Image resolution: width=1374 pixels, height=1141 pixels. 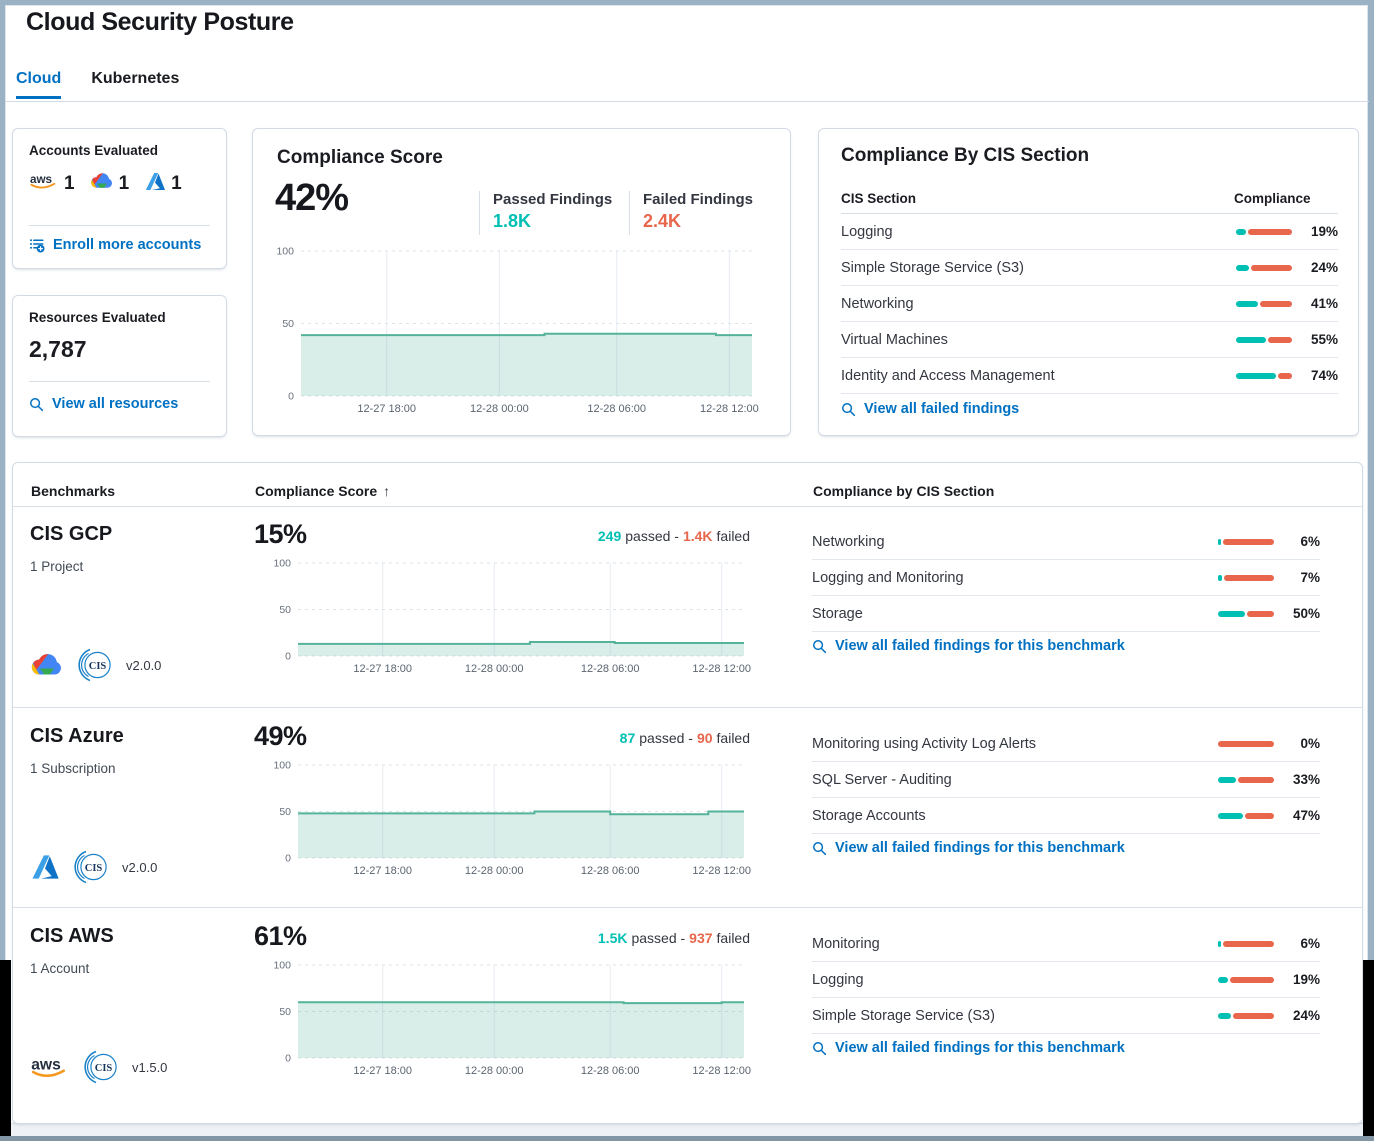 I want to click on svg-text: 12-27 18:00, so click(x=382, y=871).